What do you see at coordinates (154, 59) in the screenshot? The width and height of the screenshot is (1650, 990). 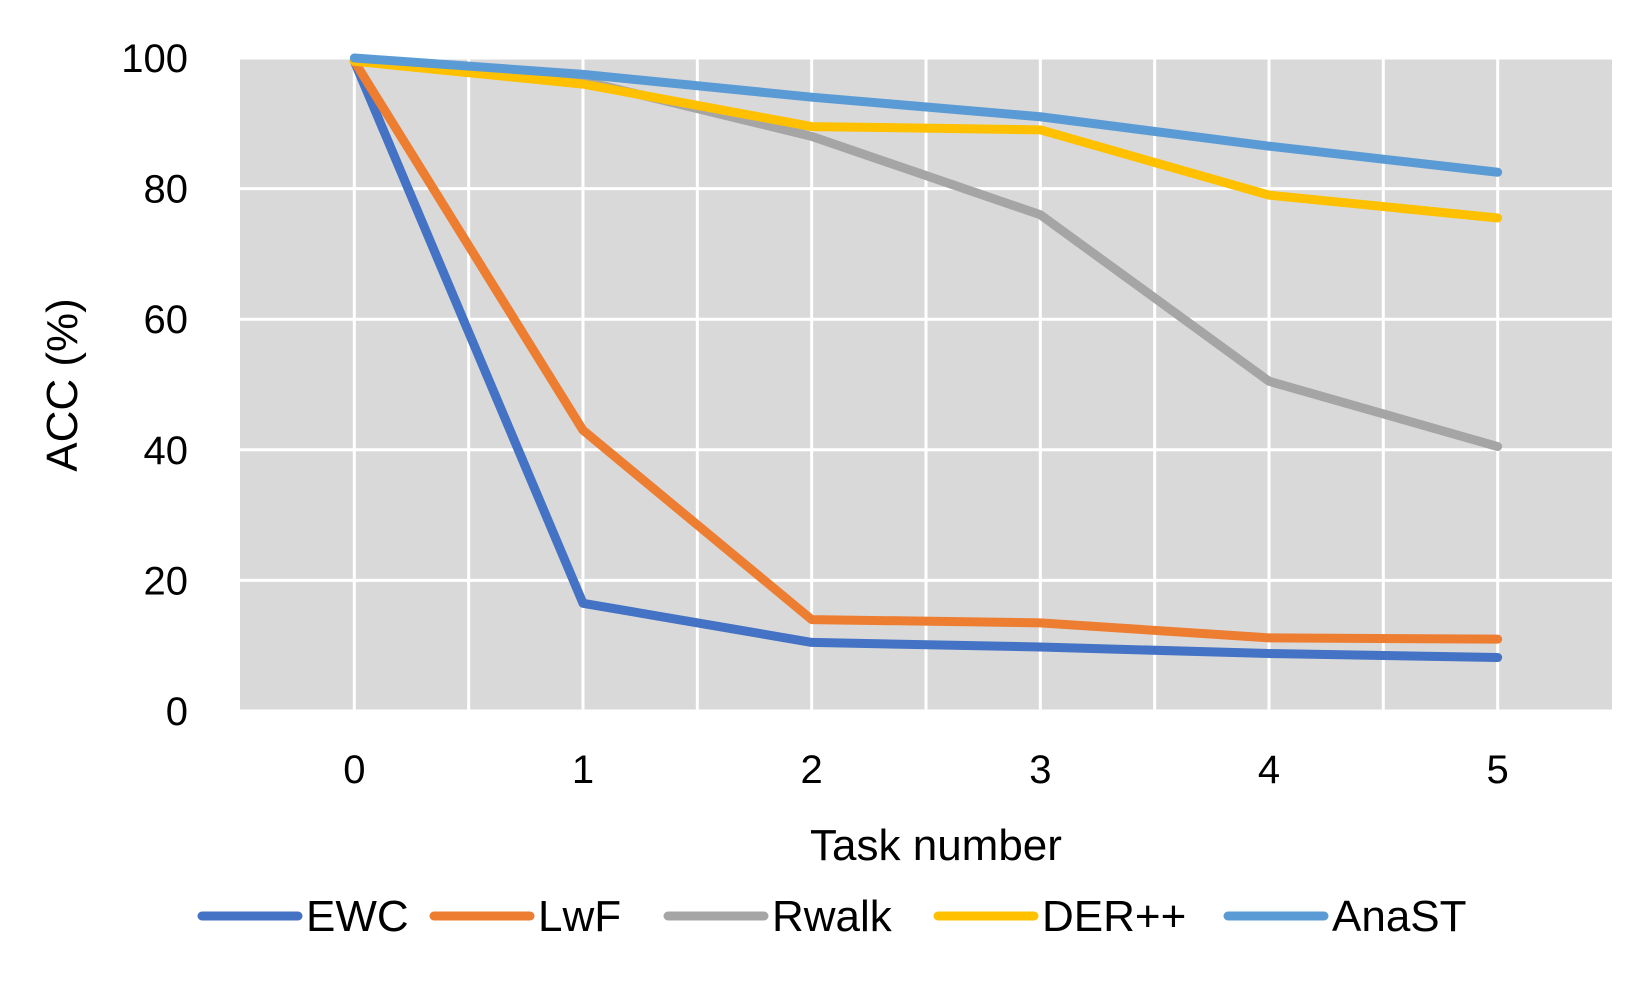 I see `y-tick-label: 100` at bounding box center [154, 59].